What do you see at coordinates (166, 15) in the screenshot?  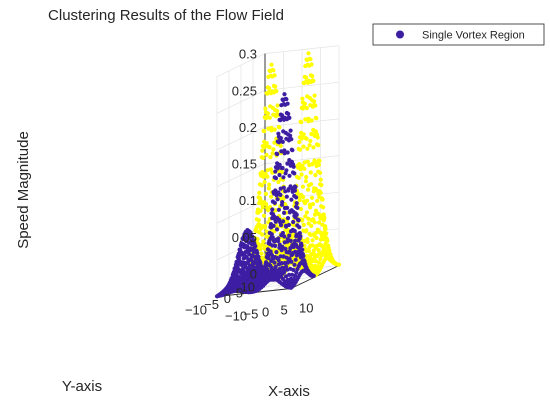 I see `chart-title: Clustering Results of the Flow Field` at bounding box center [166, 15].